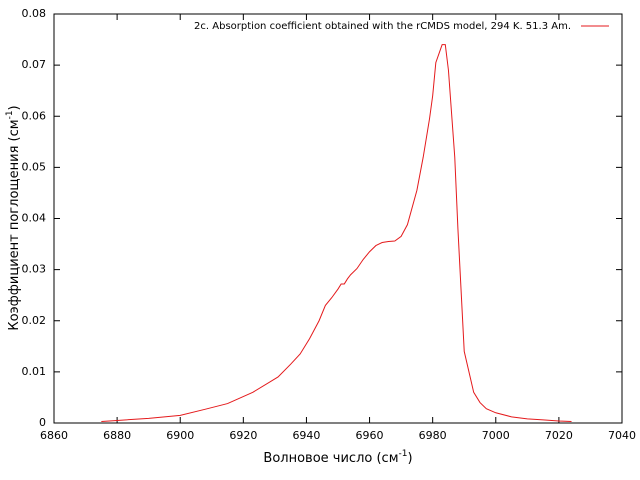 Image resolution: width=640 pixels, height=480 pixels. I want to click on x-tick-label: 7020, so click(559, 435).